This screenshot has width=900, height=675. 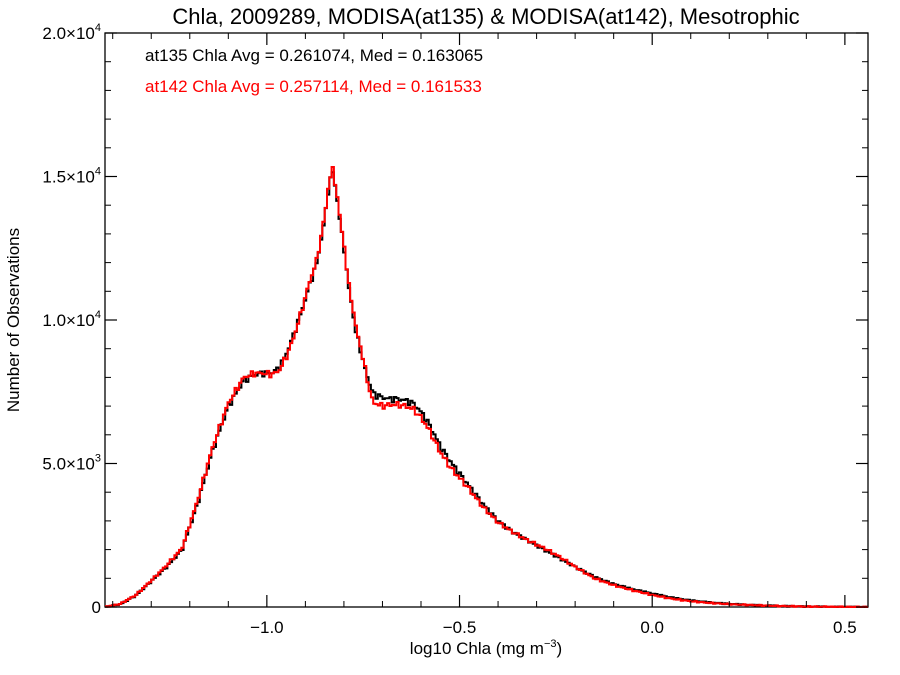 I want to click on x-axis-label-sup: −3, so click(x=550, y=644).